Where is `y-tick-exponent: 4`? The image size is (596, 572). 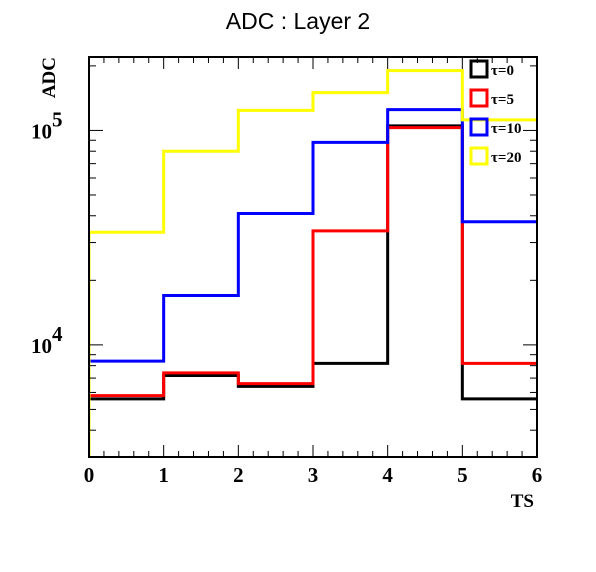
y-tick-exponent: 4 is located at coordinates (57, 334).